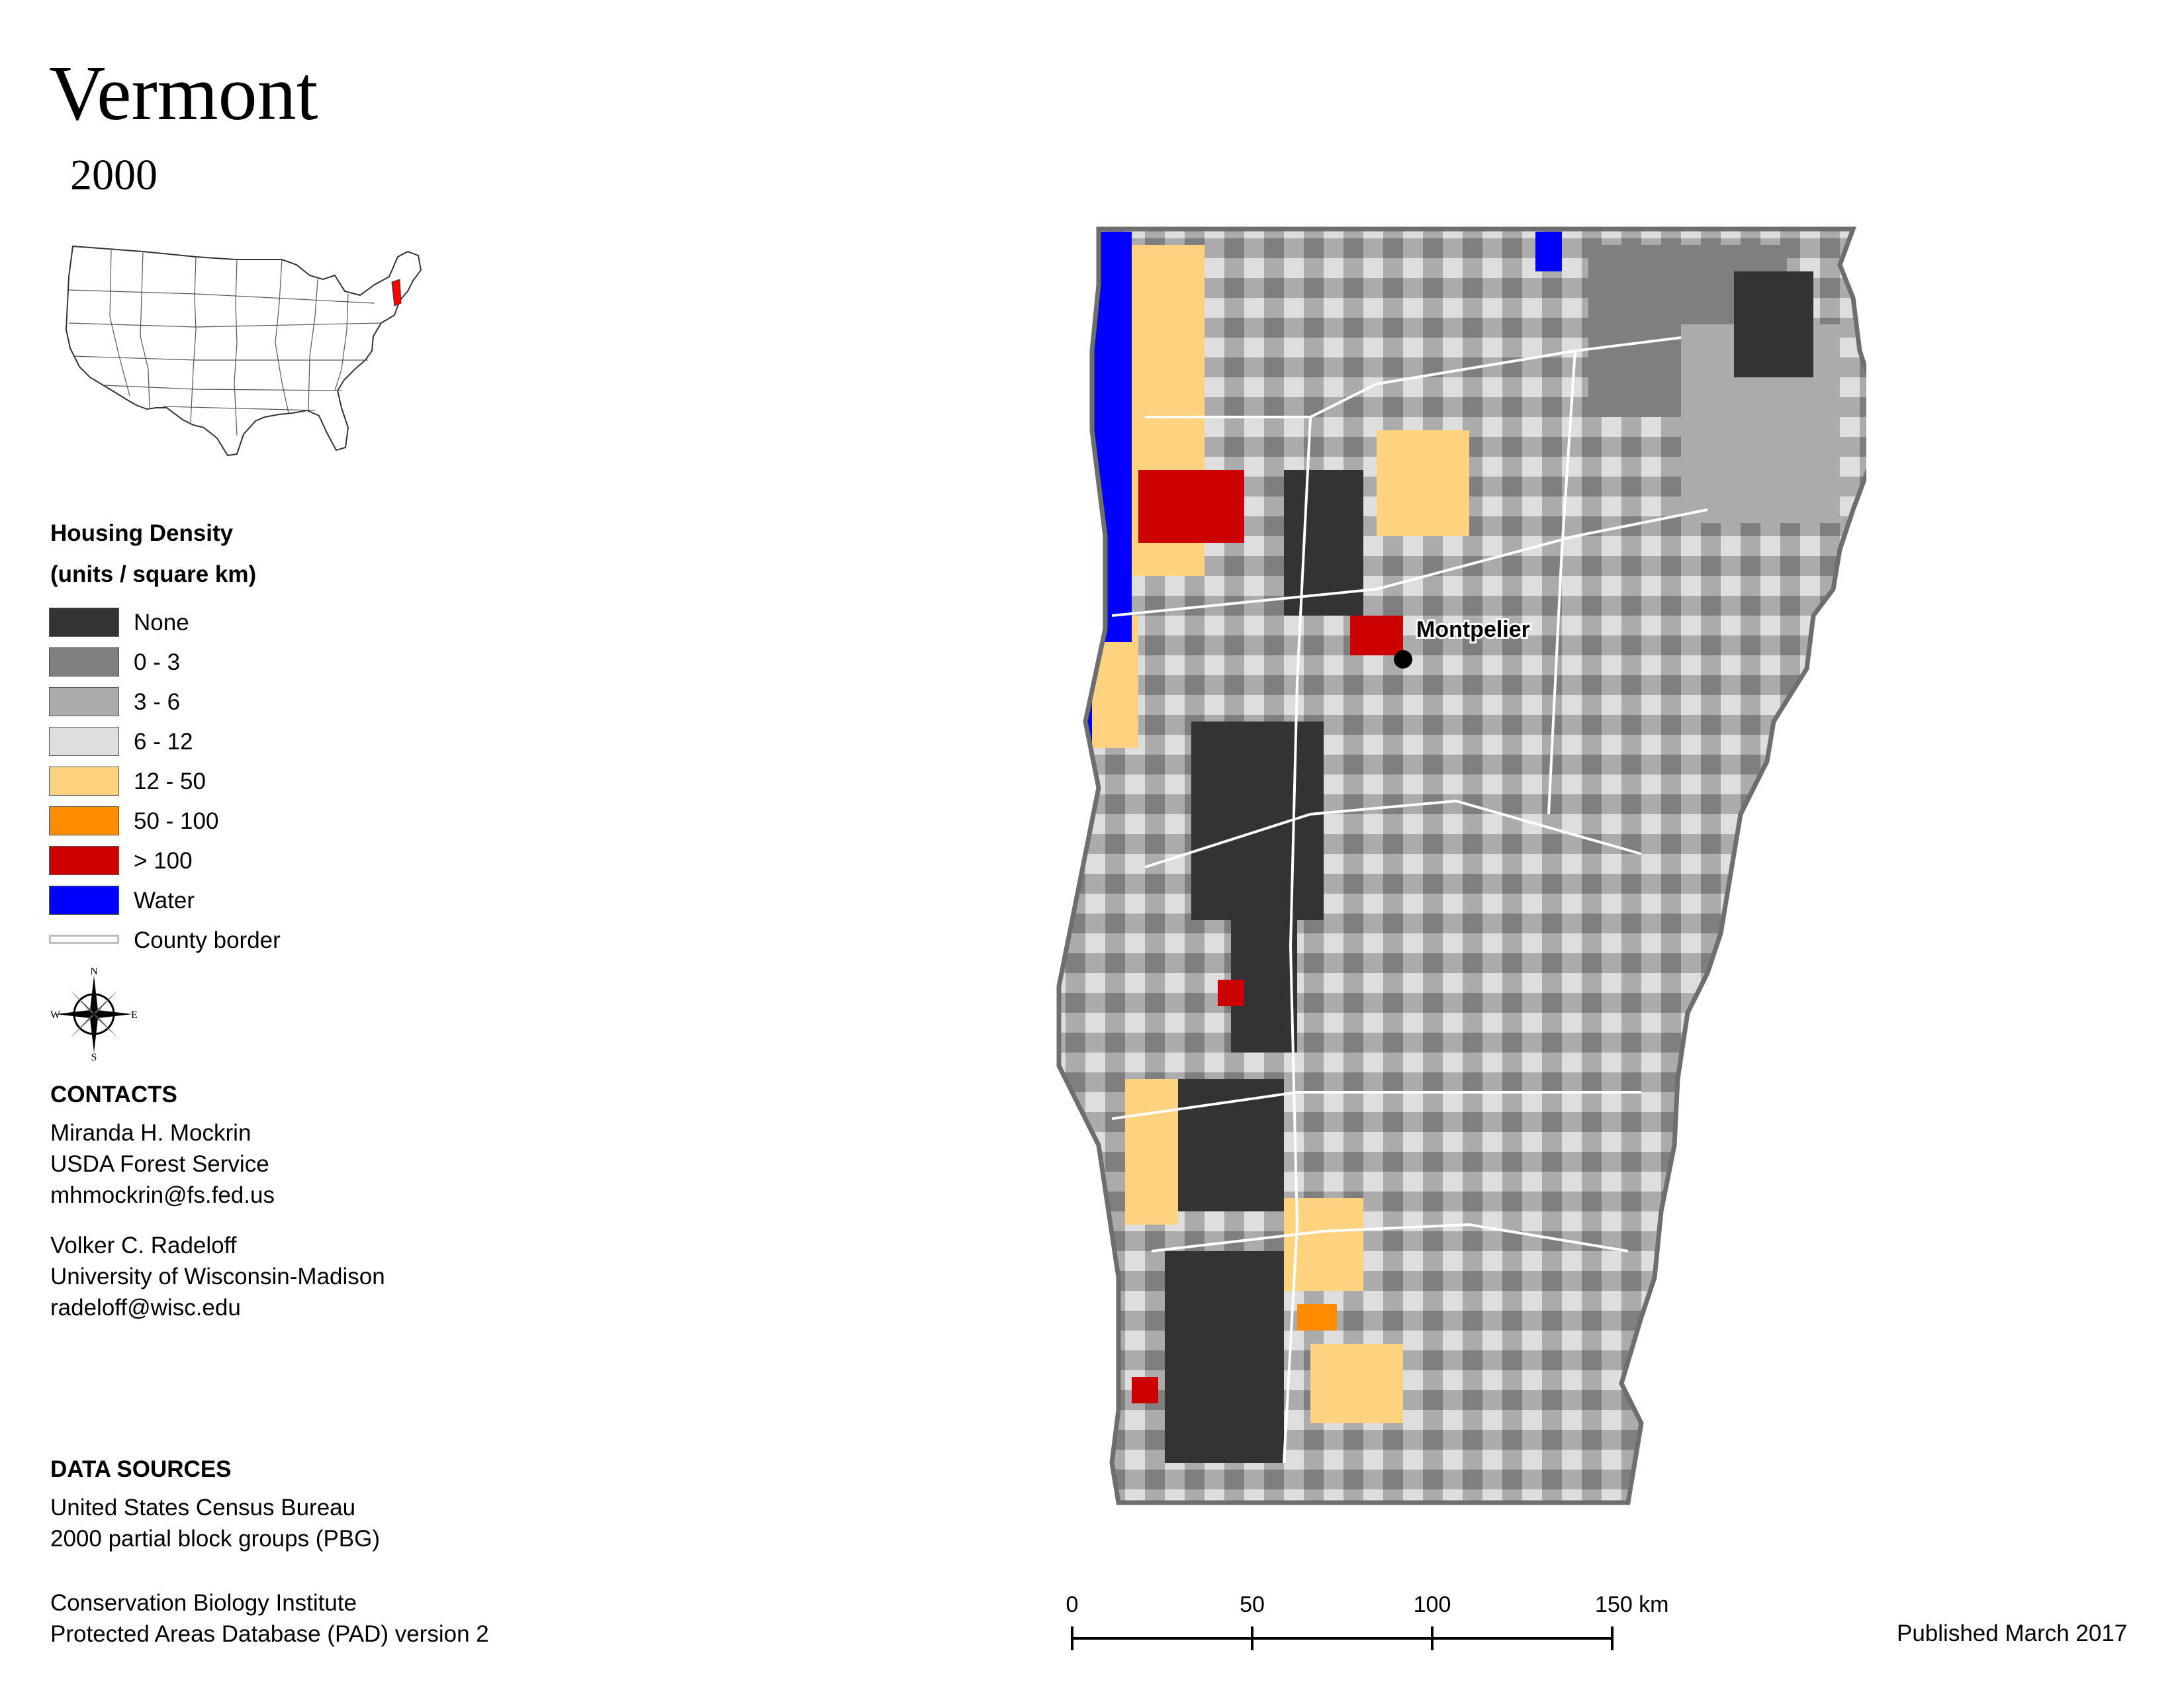 This screenshot has height=1688, width=2184. I want to click on legend-label: County border, so click(208, 940).